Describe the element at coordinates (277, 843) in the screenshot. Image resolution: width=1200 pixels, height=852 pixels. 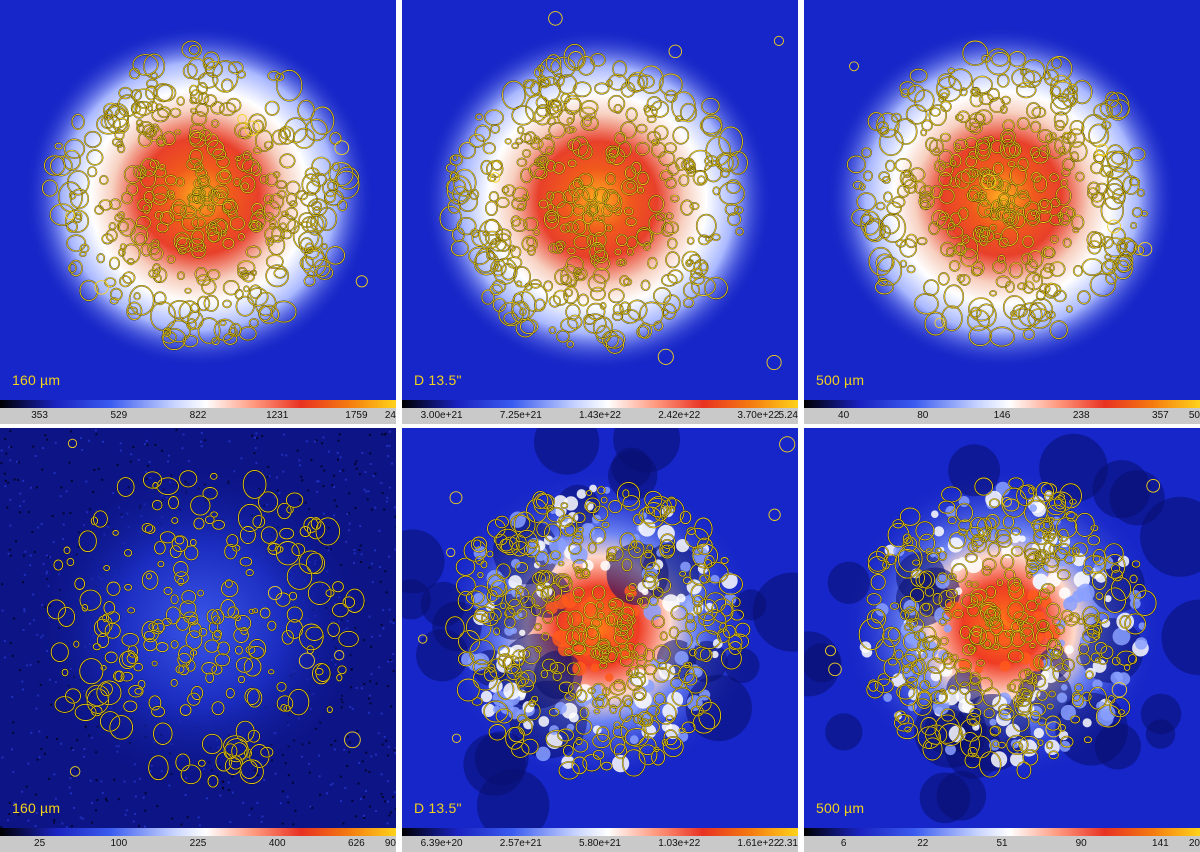
I see `colorbar-tick: 400` at that location.